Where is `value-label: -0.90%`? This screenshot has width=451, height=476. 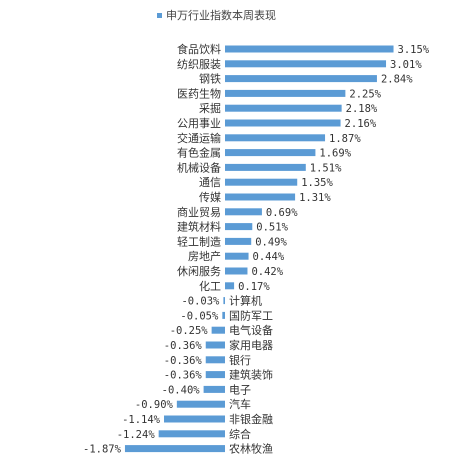
value-label: -0.90% is located at coordinates (154, 405).